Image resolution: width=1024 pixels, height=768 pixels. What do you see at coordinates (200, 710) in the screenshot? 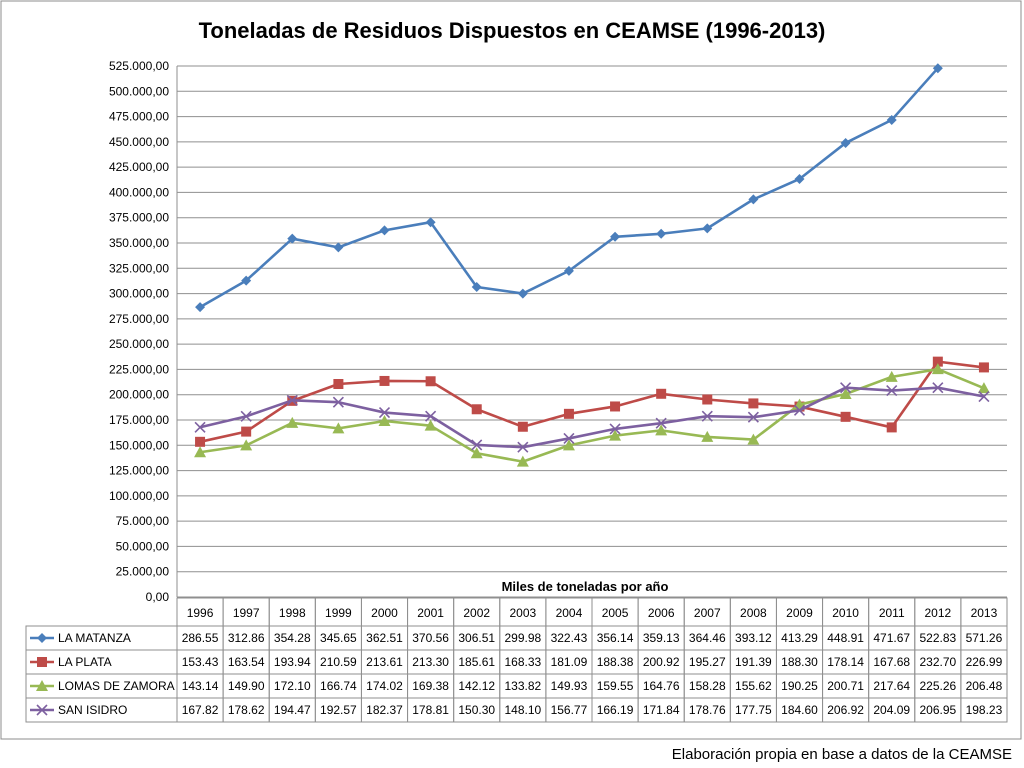
I see `table-value: 167.82` at bounding box center [200, 710].